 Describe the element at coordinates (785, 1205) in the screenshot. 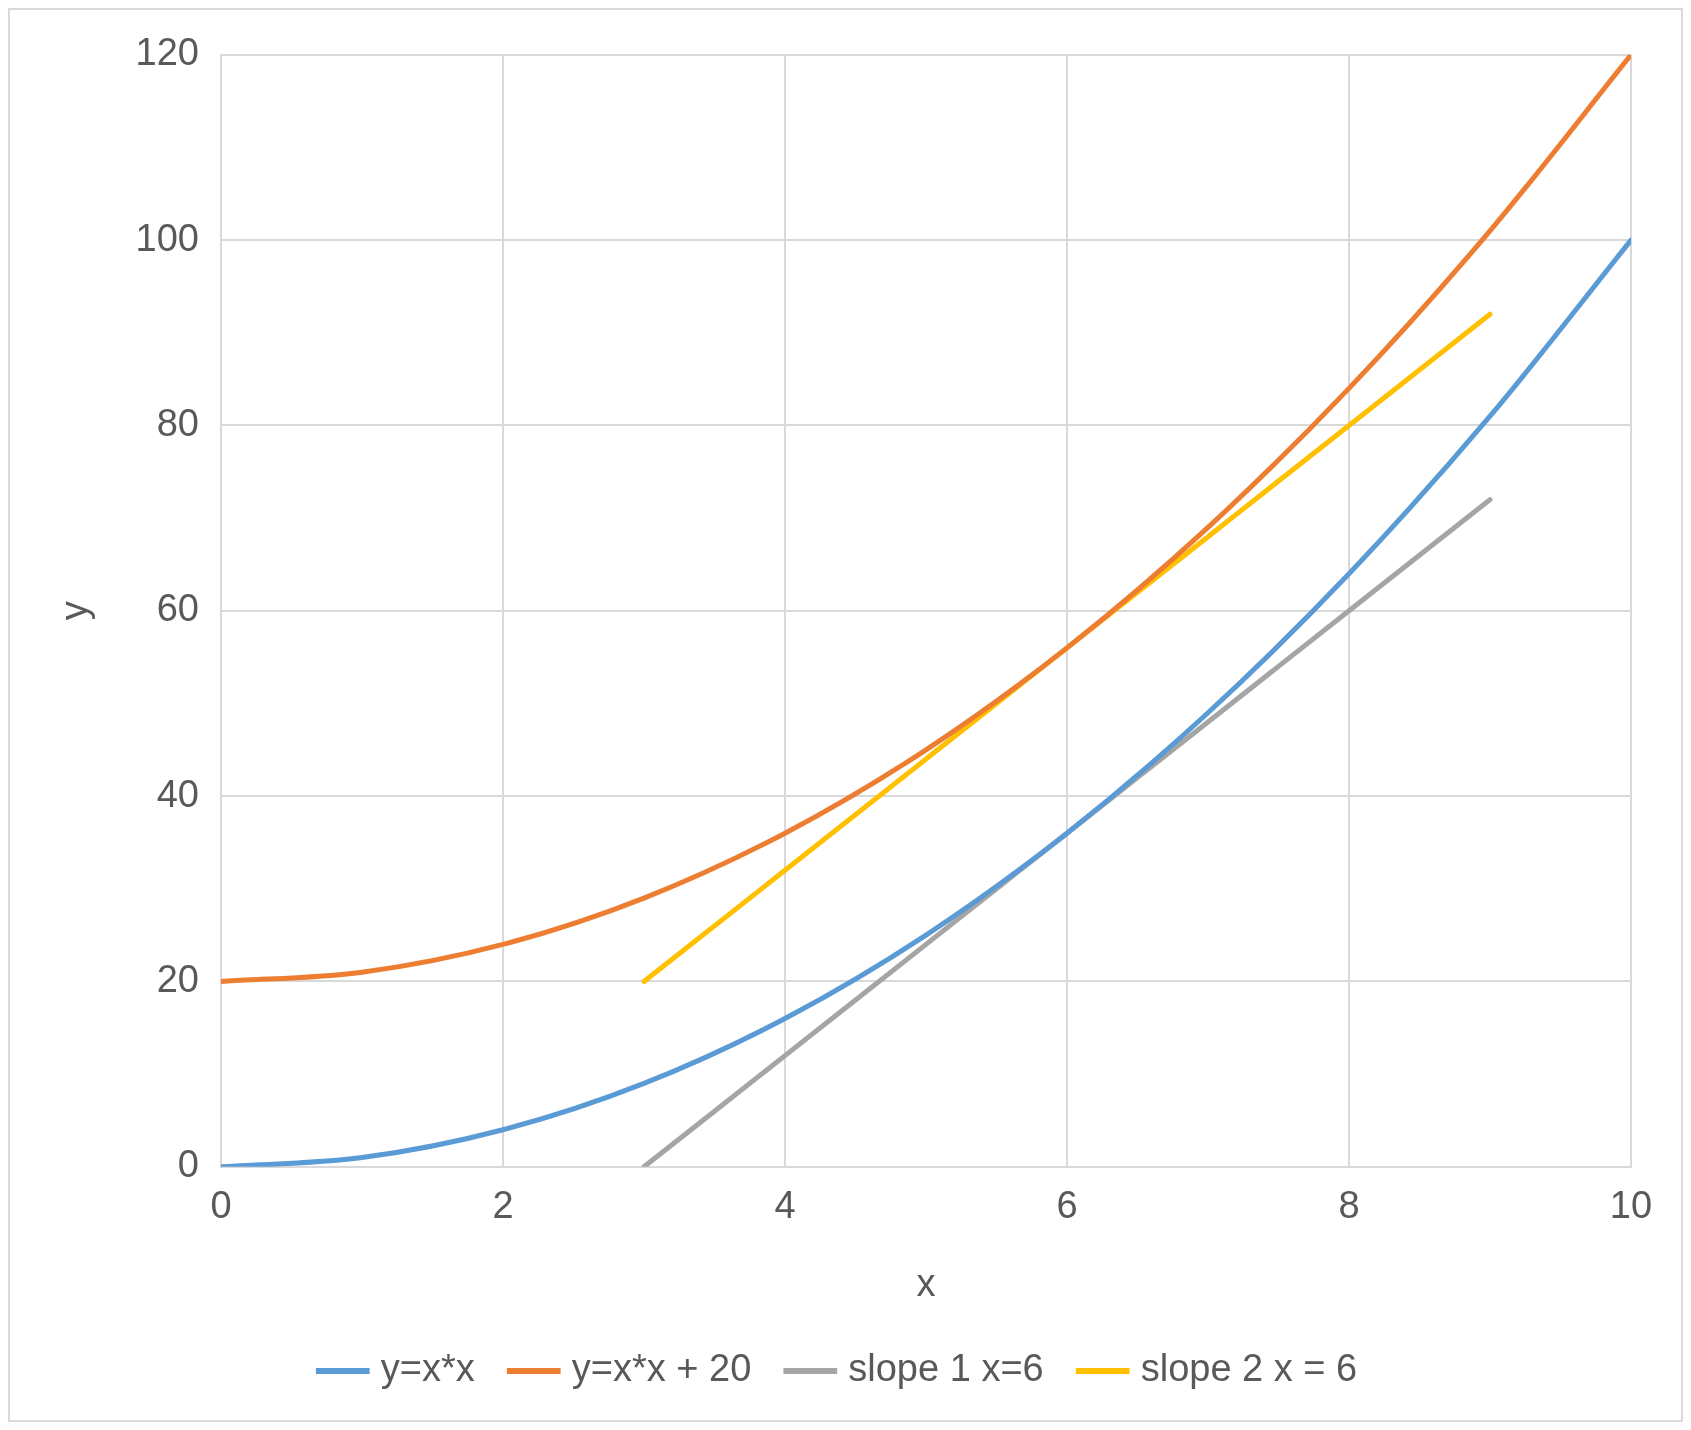

I see `x-tick-label: 4` at that location.